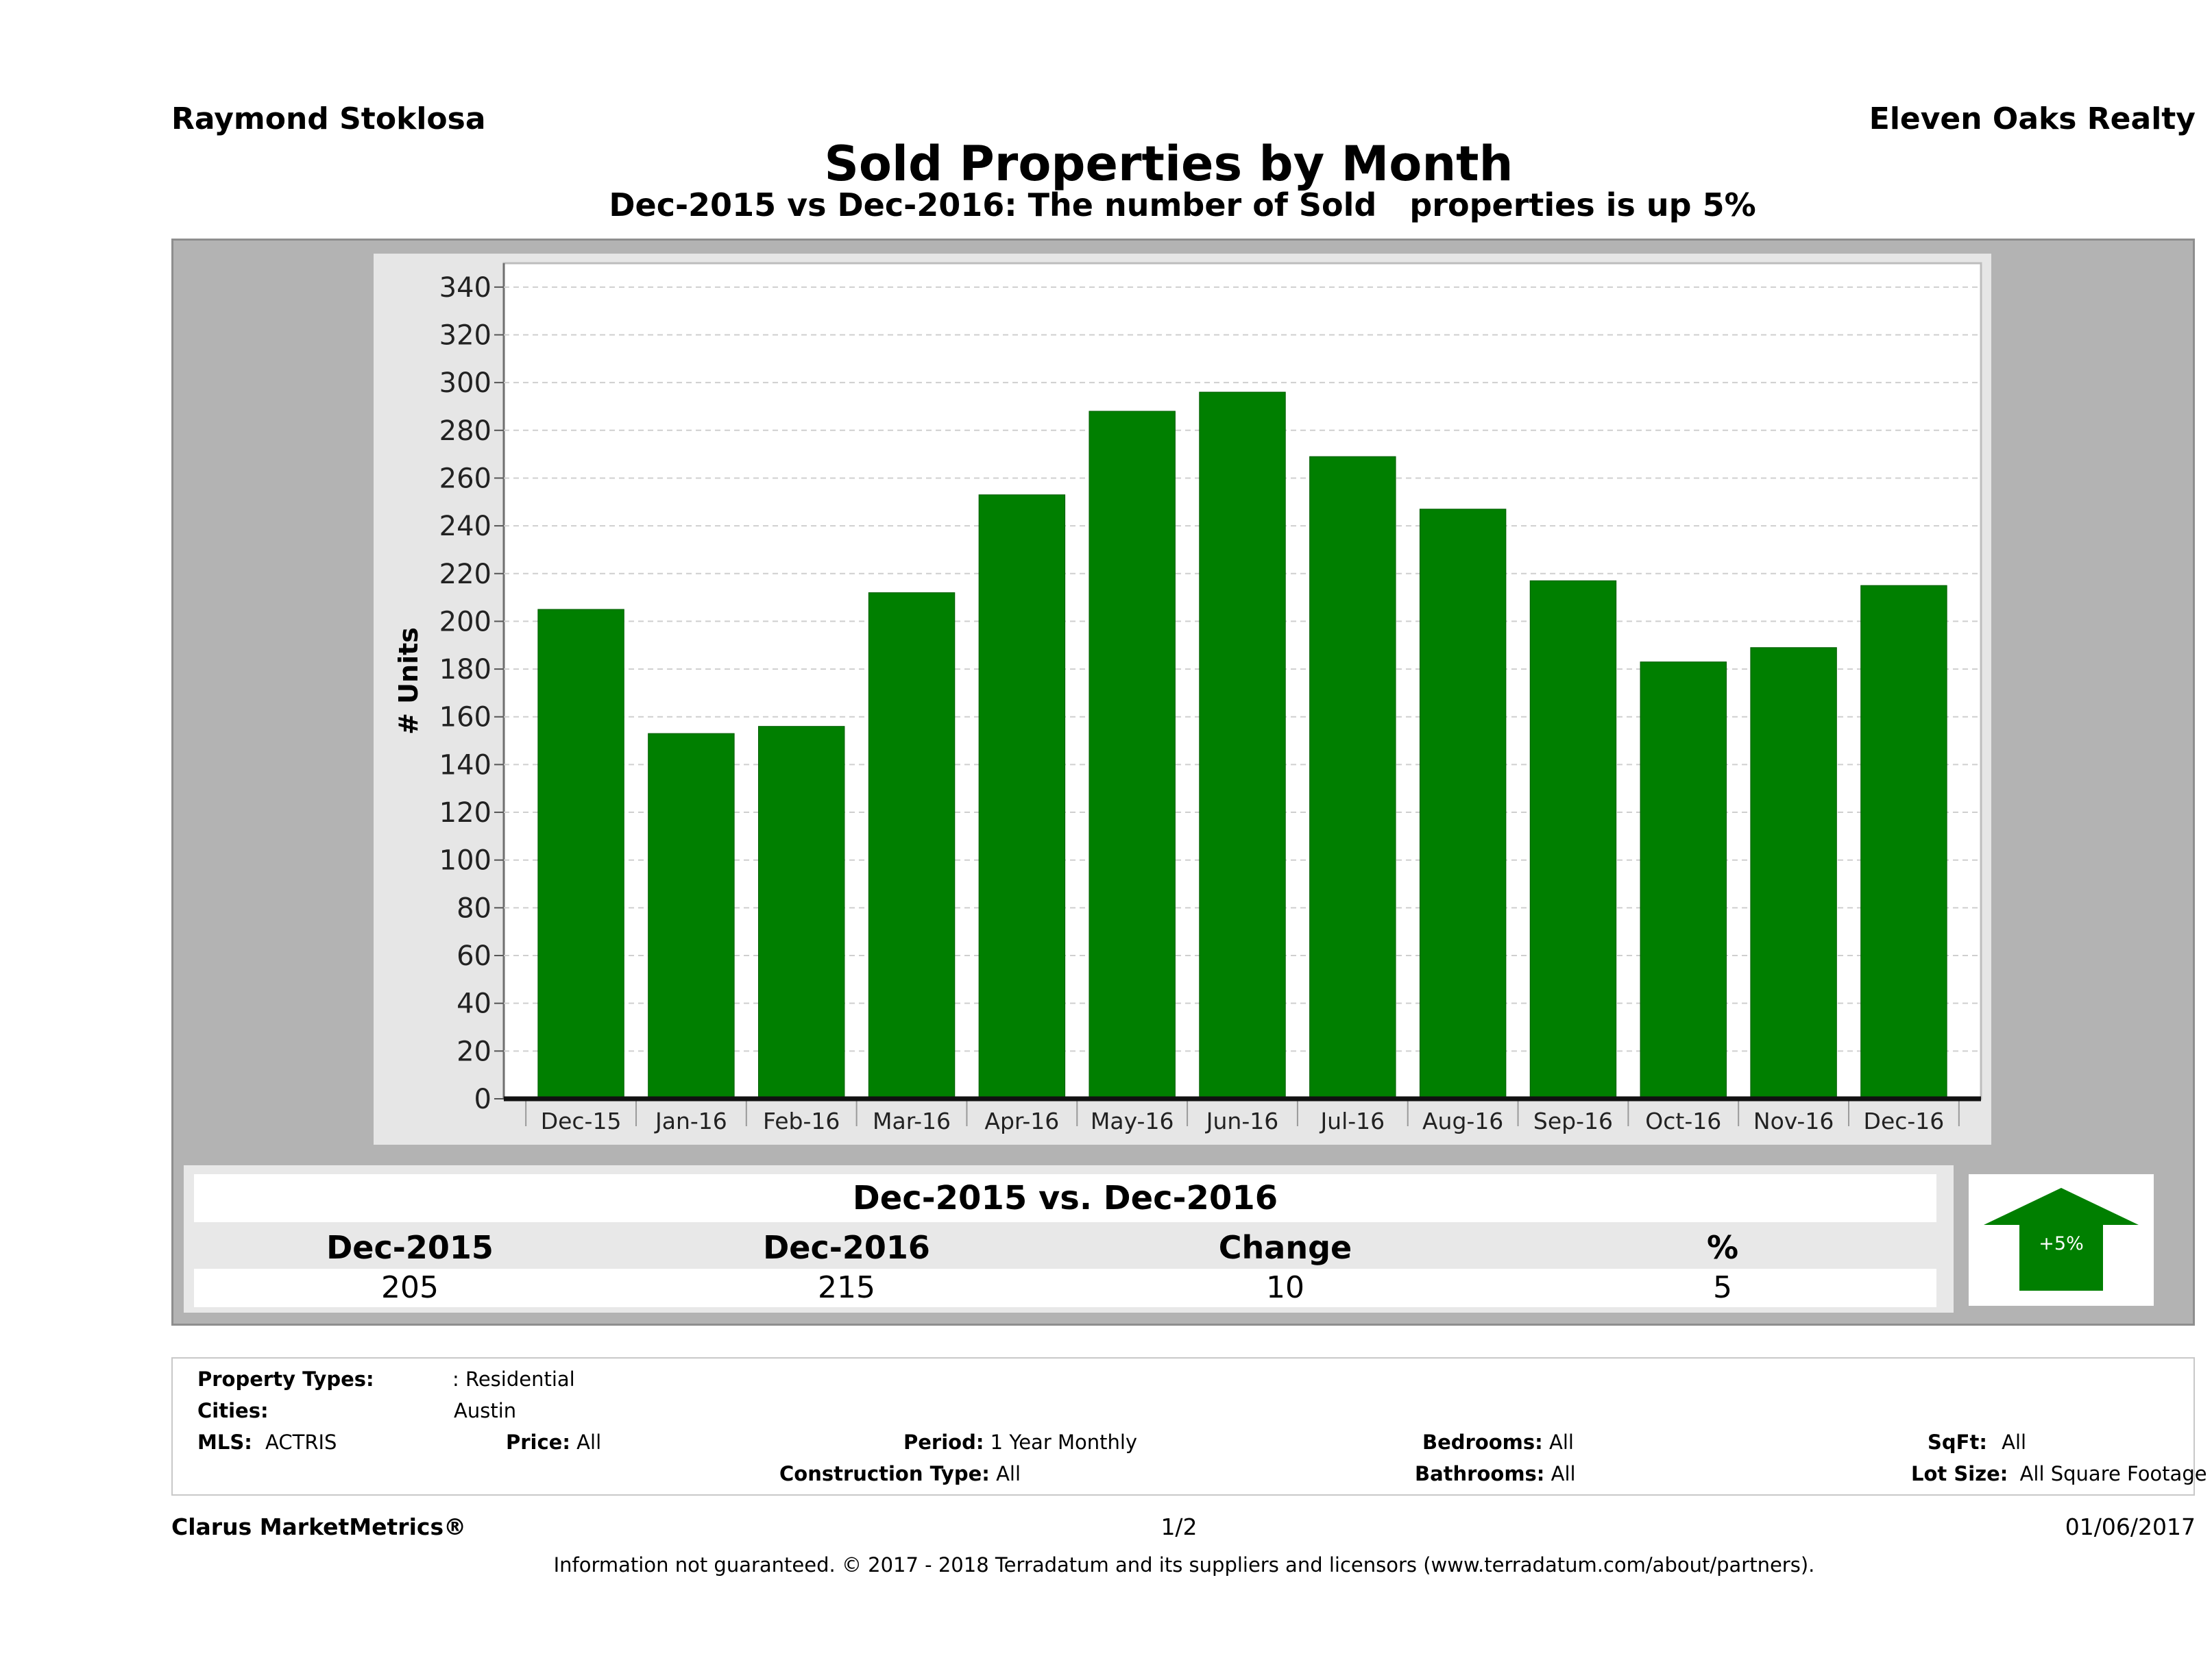  What do you see at coordinates (474, 908) in the screenshot?
I see `y-tick-label: 80` at bounding box center [474, 908].